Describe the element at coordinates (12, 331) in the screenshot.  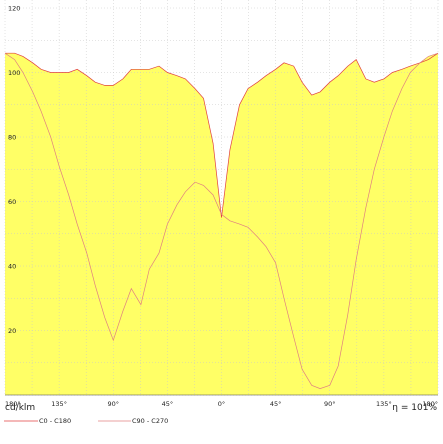
I see `y-tick-label: 20` at that location.